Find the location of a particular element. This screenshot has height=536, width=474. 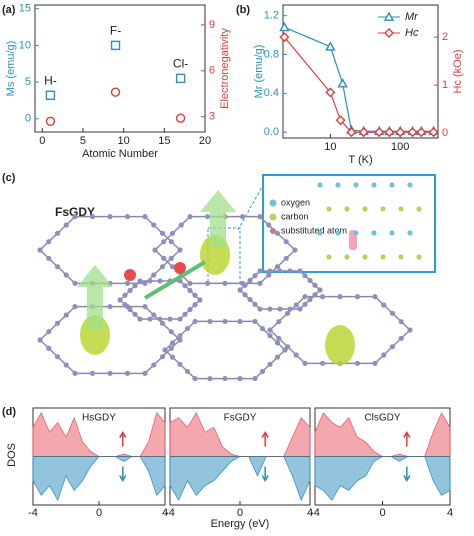

panel-title: FsGDY is located at coordinates (240, 418).